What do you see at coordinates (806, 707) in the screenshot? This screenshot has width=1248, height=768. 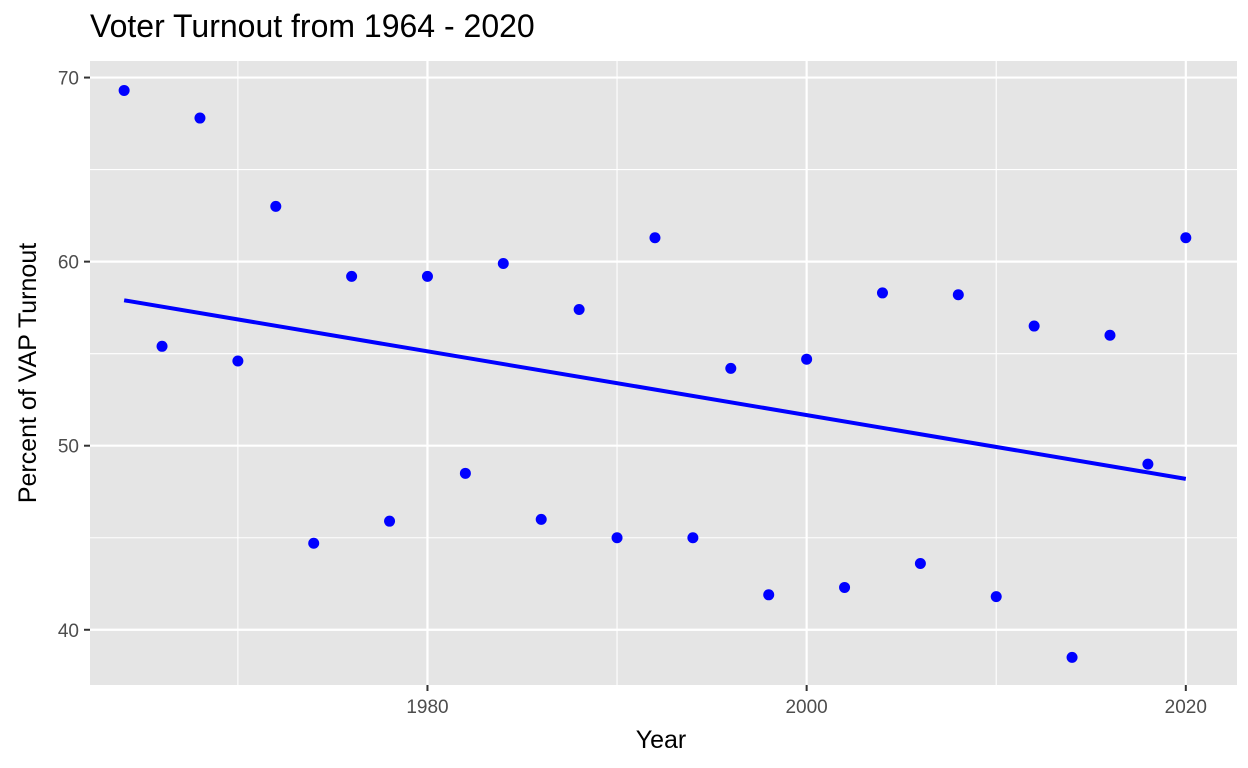 I see `x-tick-label: 2000` at bounding box center [806, 707].